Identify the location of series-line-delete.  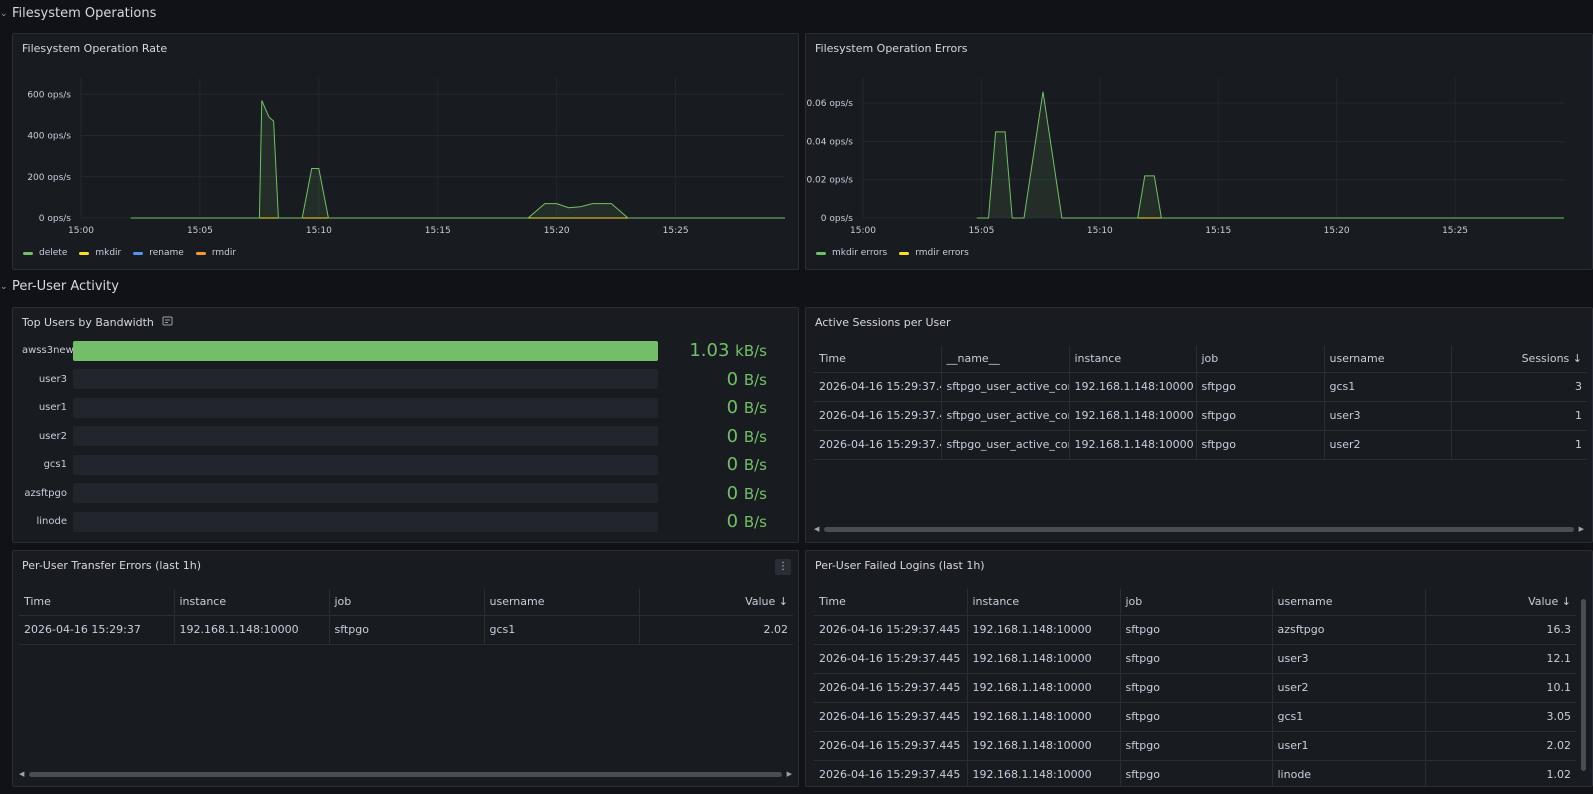
(457, 159).